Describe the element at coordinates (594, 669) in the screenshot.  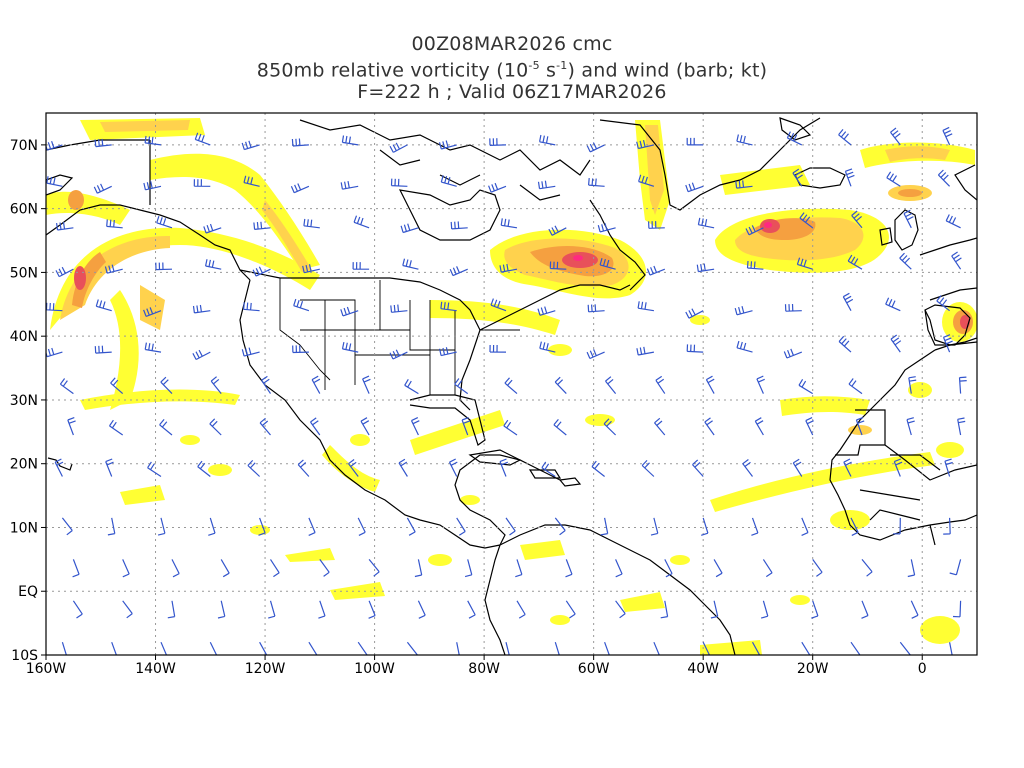
I see `lon-label: 60W` at that location.